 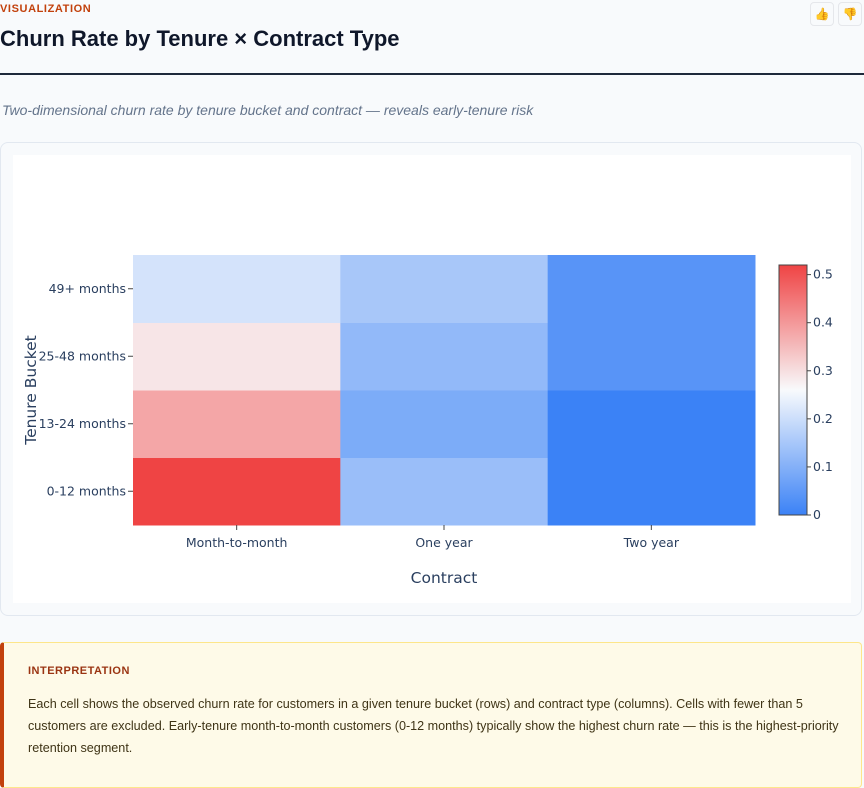 What do you see at coordinates (444, 578) in the screenshot?
I see `x-axis-title: Contract` at bounding box center [444, 578].